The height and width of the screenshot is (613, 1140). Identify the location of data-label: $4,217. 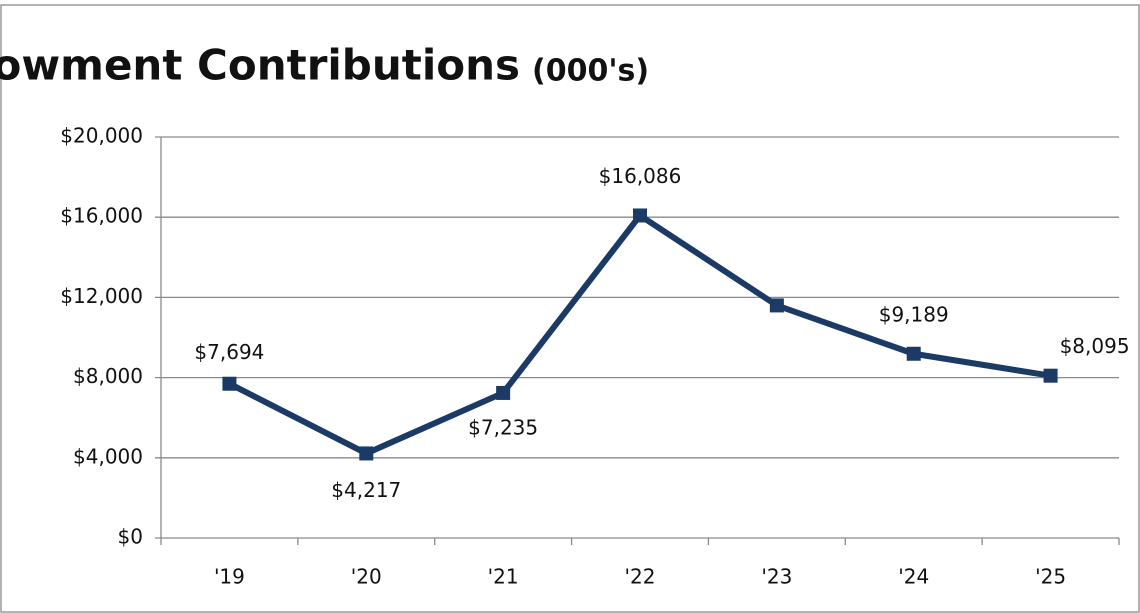
(366, 490).